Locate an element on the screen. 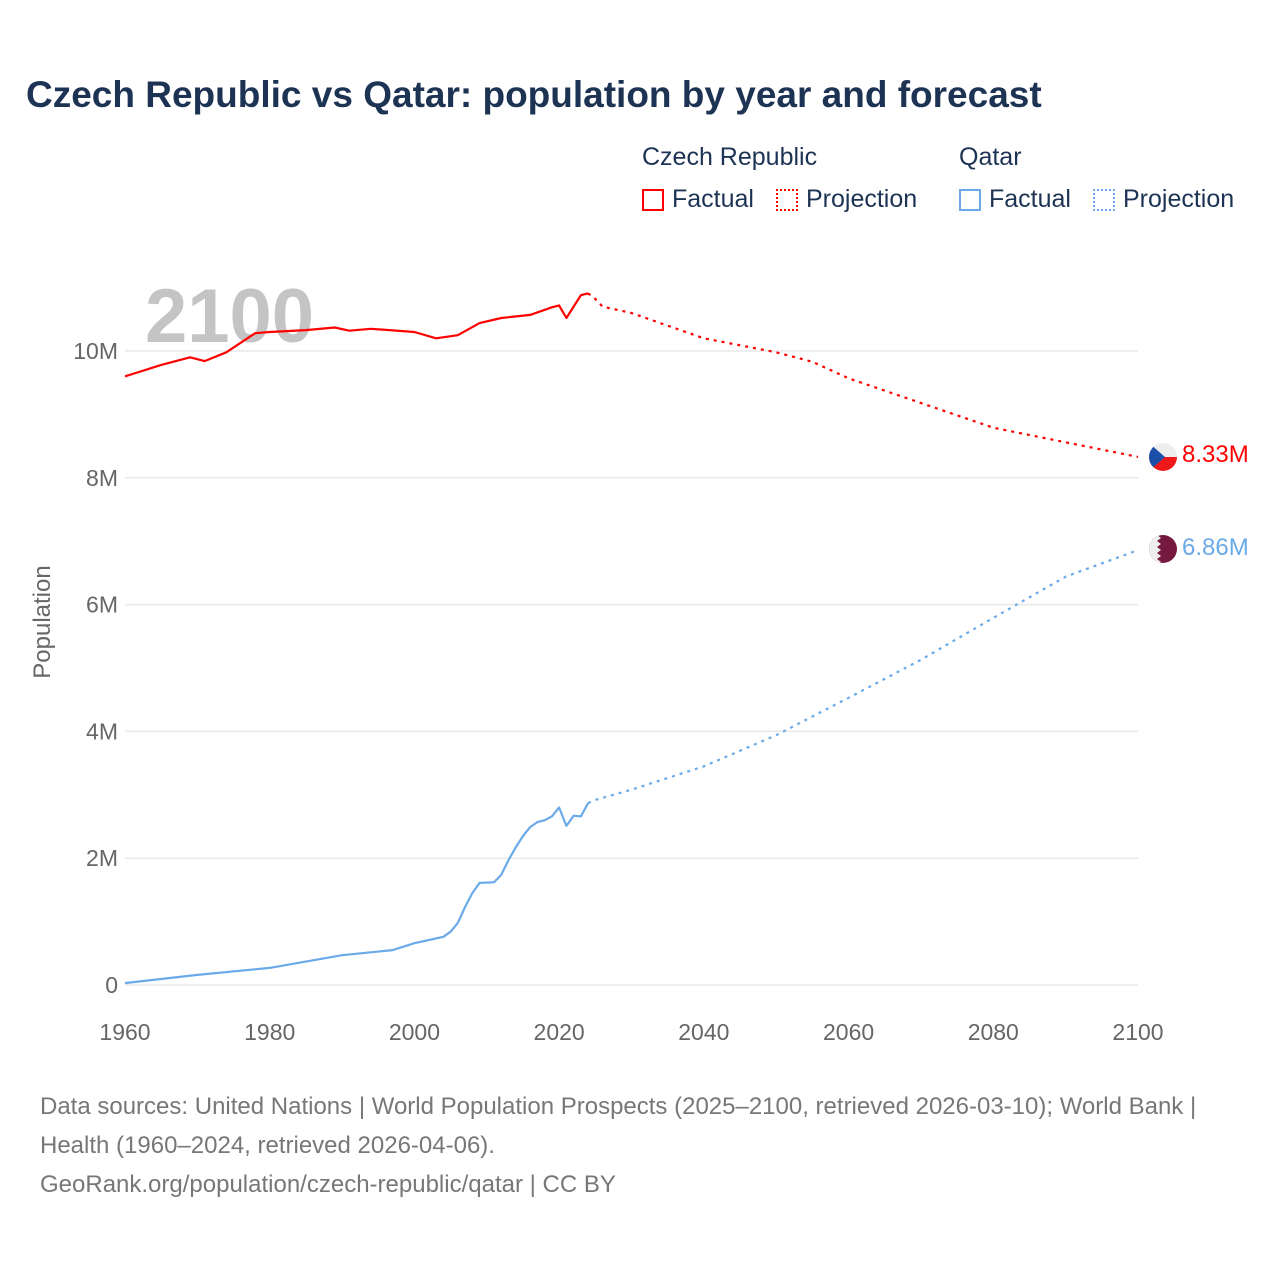  series-0-factual-line is located at coordinates (356, 335).